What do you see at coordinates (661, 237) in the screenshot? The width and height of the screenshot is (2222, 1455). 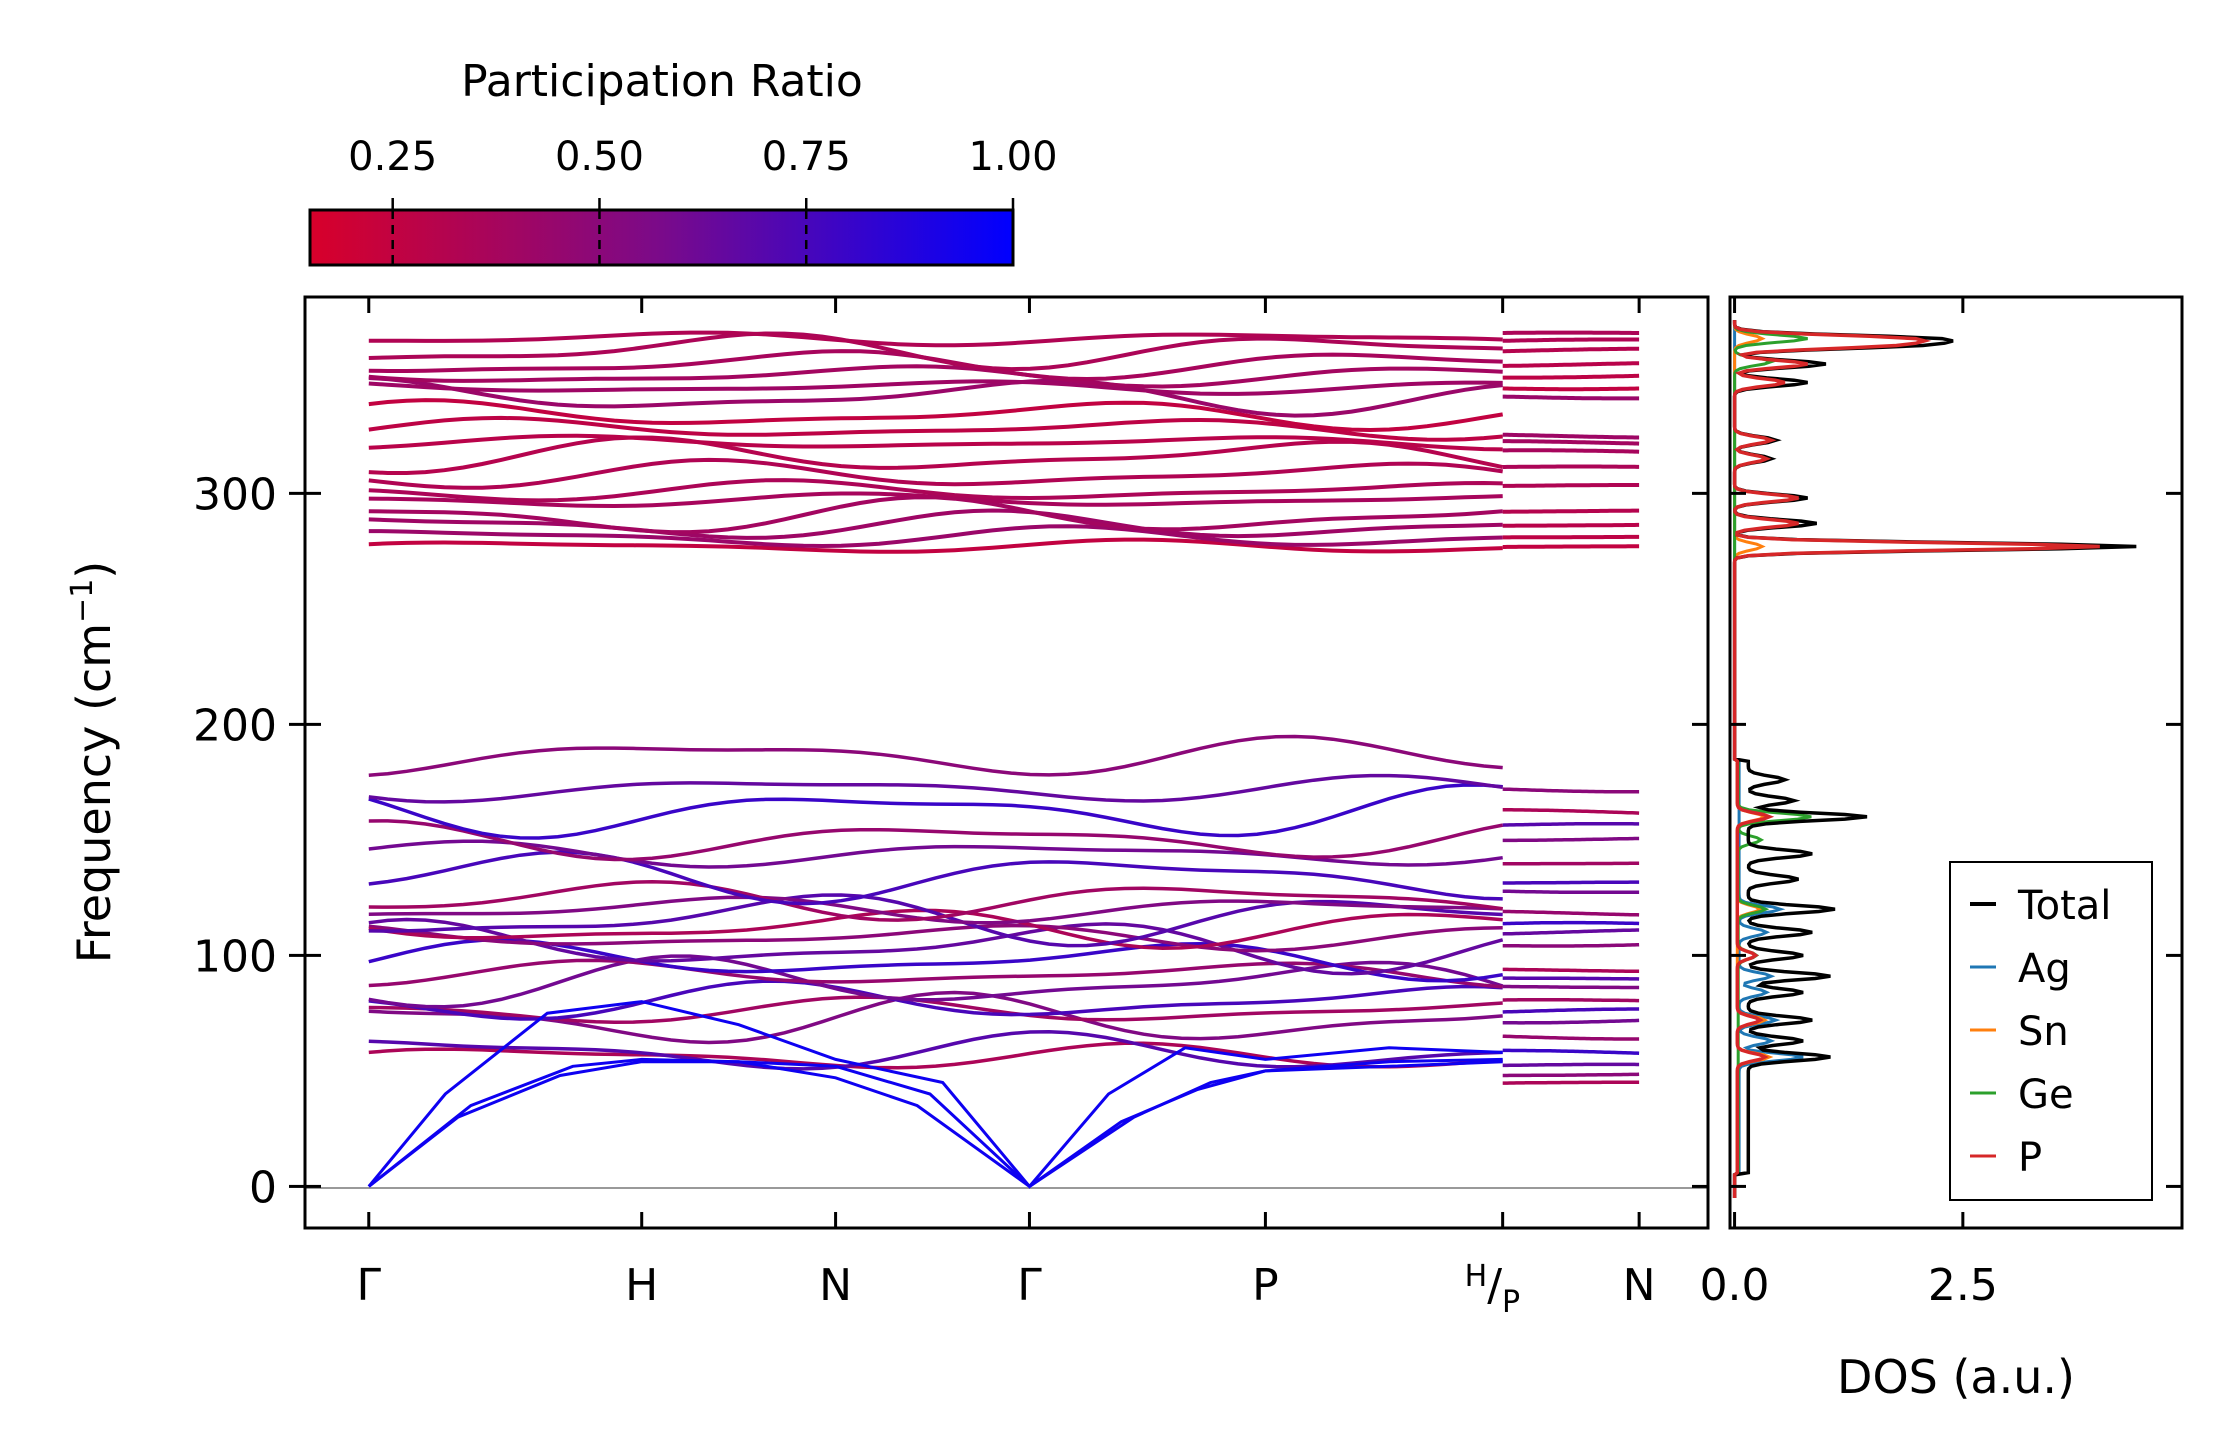 I see `colorbar-gradient` at bounding box center [661, 237].